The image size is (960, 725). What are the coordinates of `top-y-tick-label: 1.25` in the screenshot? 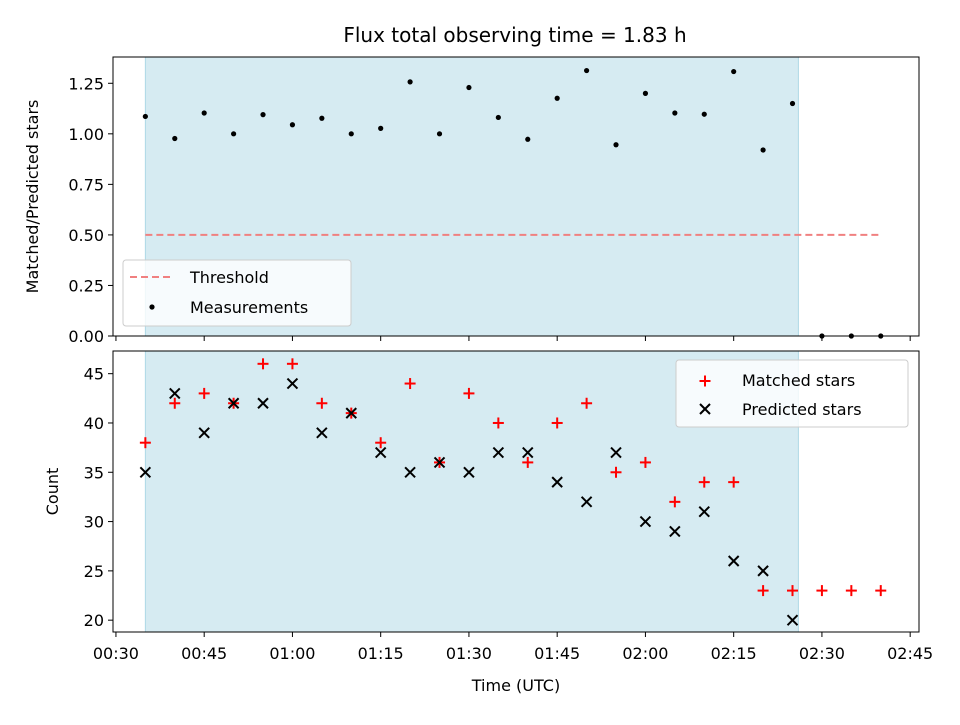 It's located at (86, 83).